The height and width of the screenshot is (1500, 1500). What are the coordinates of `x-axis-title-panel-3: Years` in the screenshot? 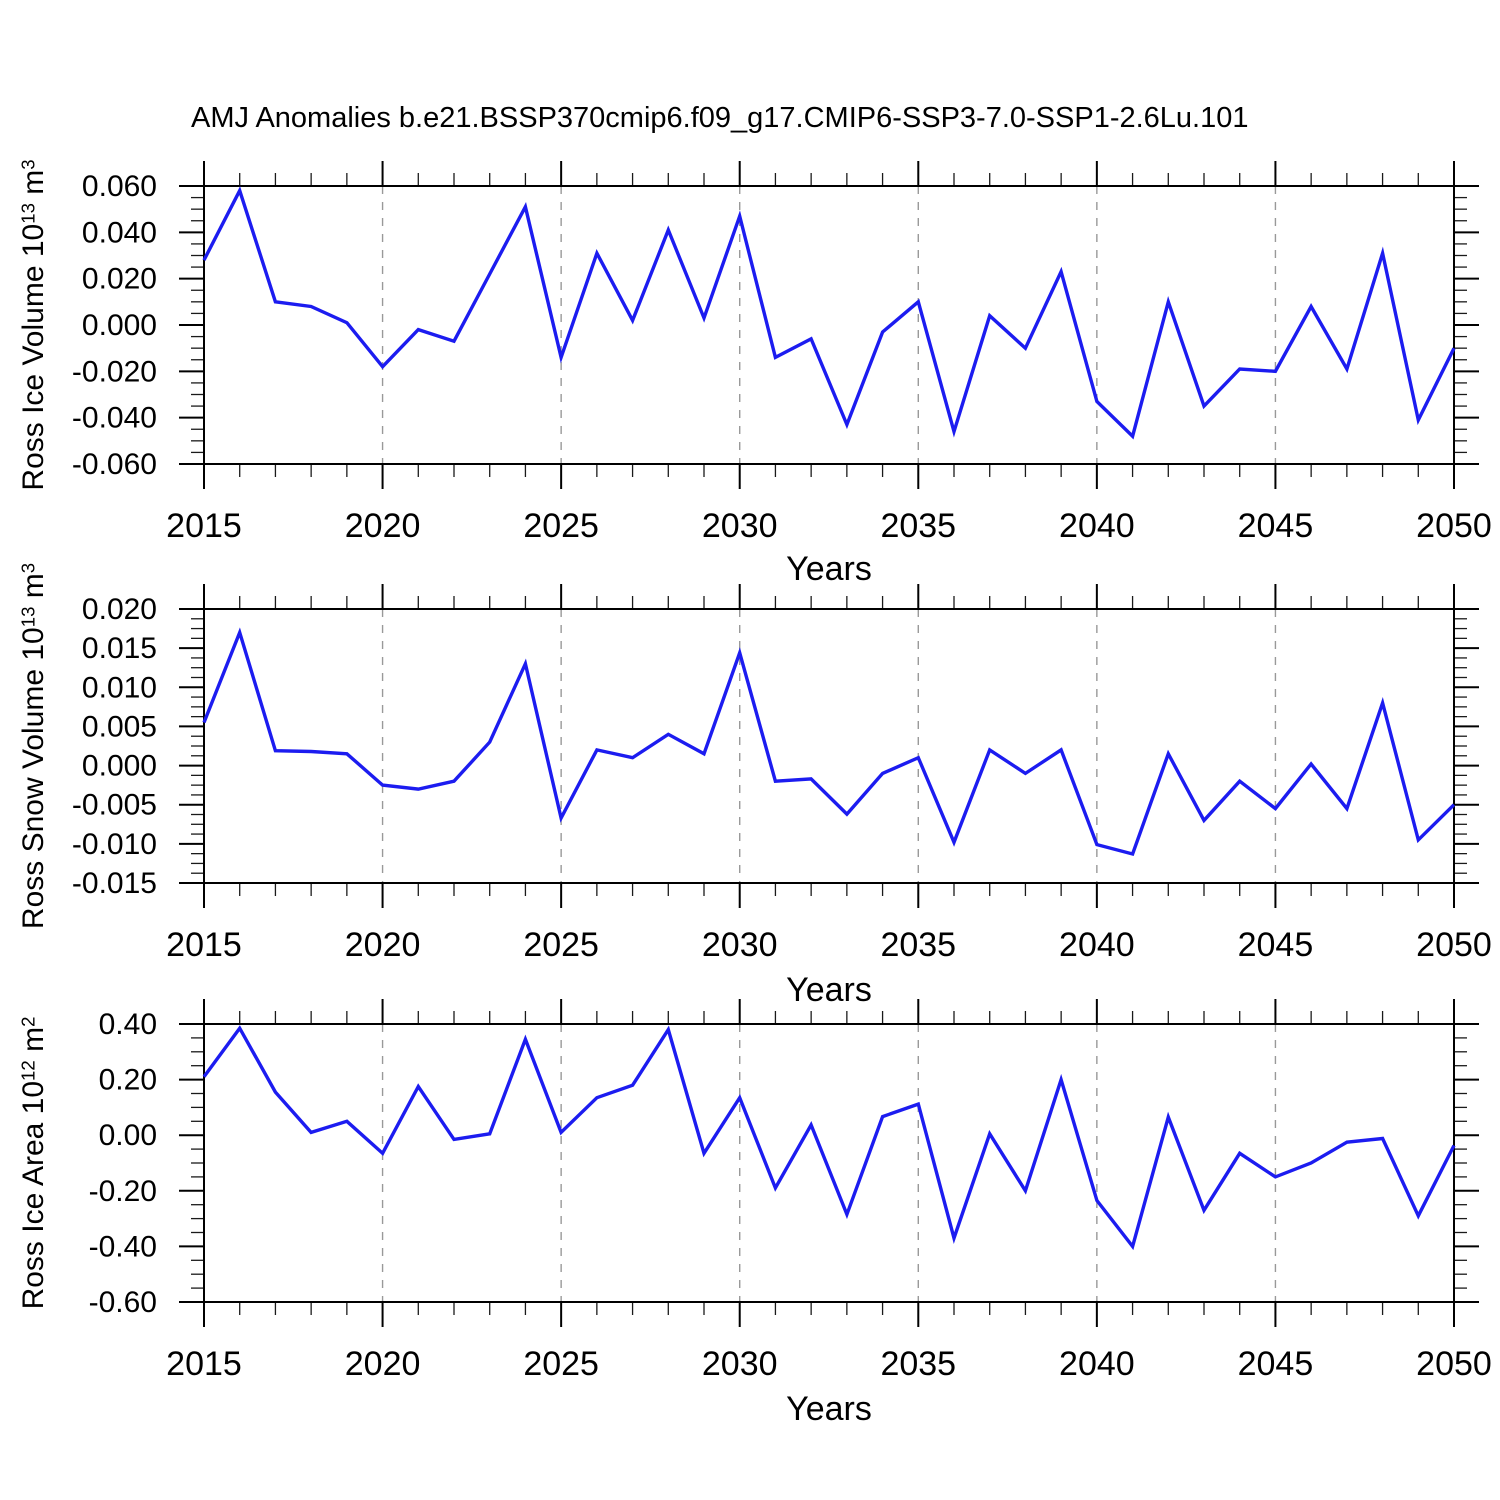 It's located at (829, 1409).